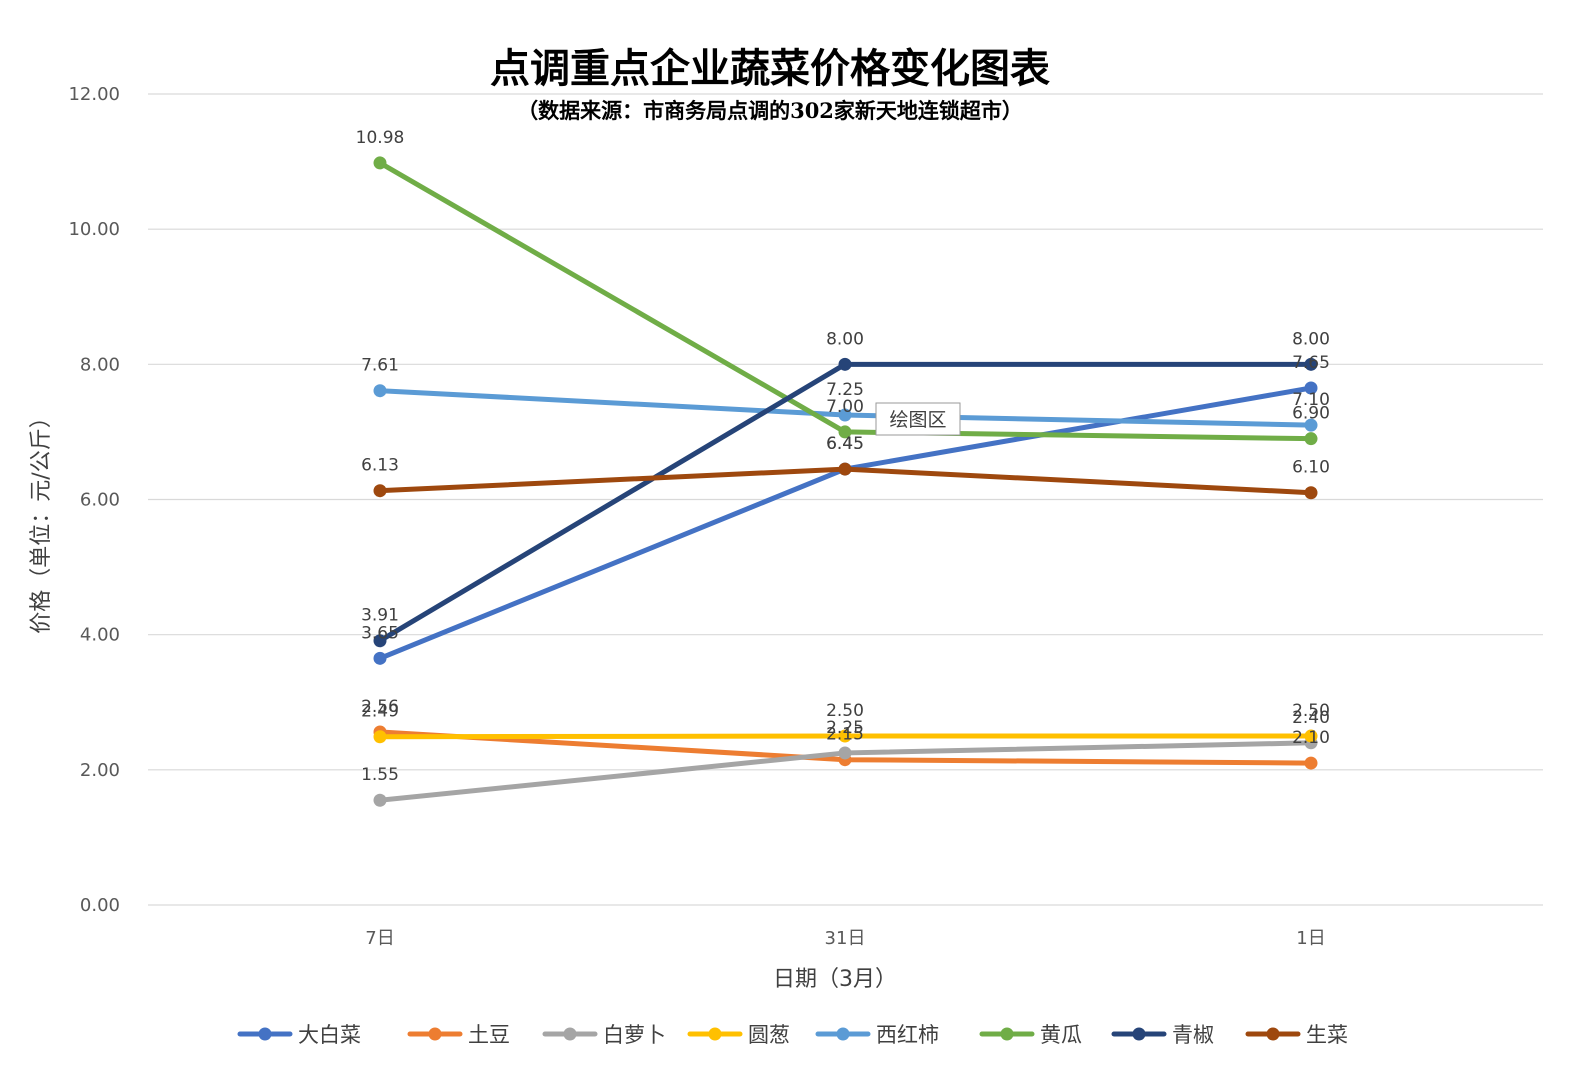  I want to click on legend-item: 西红柿, so click(877, 1035).